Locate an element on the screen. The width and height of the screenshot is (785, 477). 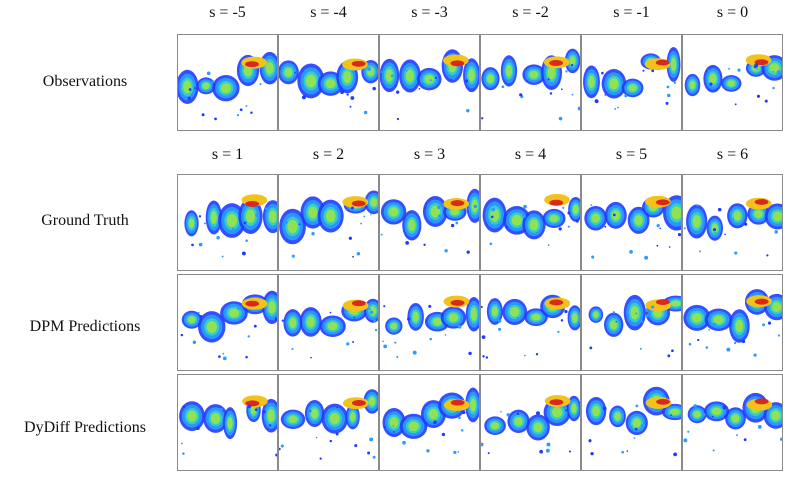
col-label-s-2: s = 2 is located at coordinates (328, 154).